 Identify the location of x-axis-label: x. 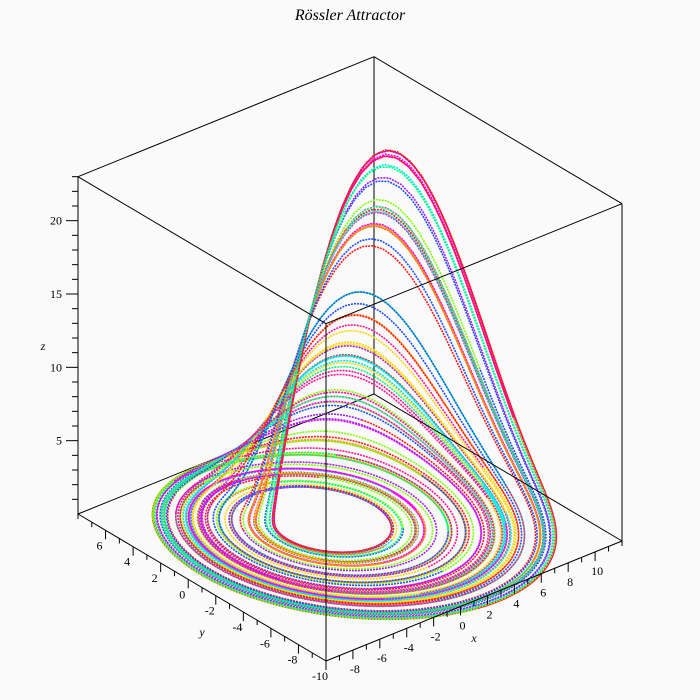
(473, 638).